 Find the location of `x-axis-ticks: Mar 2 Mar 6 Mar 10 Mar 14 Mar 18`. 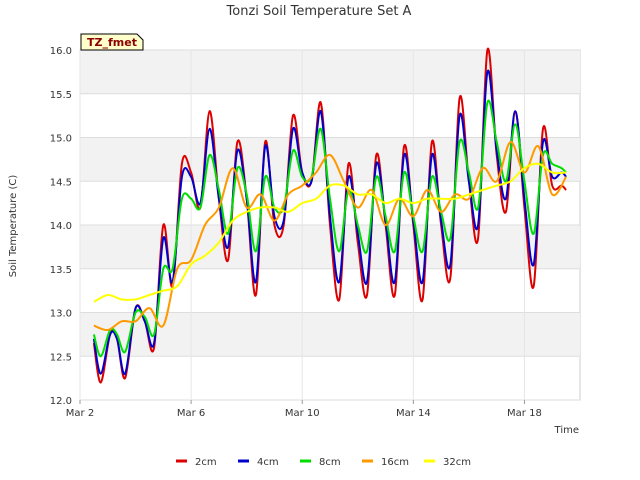

x-axis-ticks: Mar 2 Mar 6 Mar 10 Mar 14 Mar 18 is located at coordinates (304, 409).